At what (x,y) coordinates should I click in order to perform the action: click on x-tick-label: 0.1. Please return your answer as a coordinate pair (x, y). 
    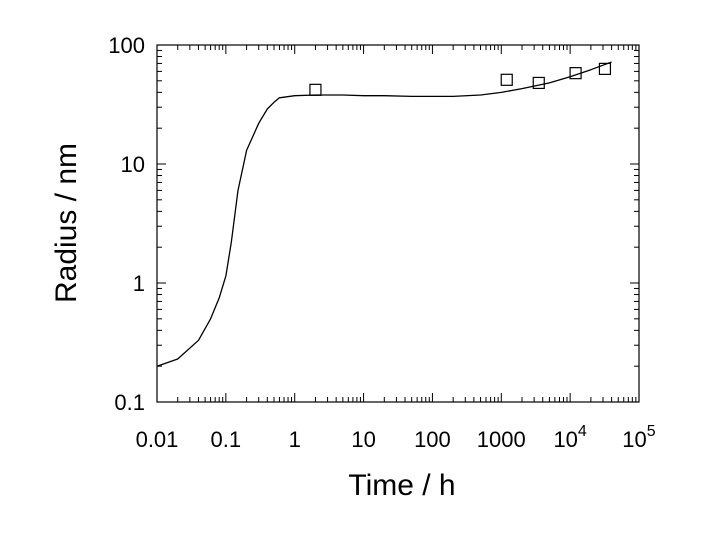
    Looking at the image, I should click on (226, 439).